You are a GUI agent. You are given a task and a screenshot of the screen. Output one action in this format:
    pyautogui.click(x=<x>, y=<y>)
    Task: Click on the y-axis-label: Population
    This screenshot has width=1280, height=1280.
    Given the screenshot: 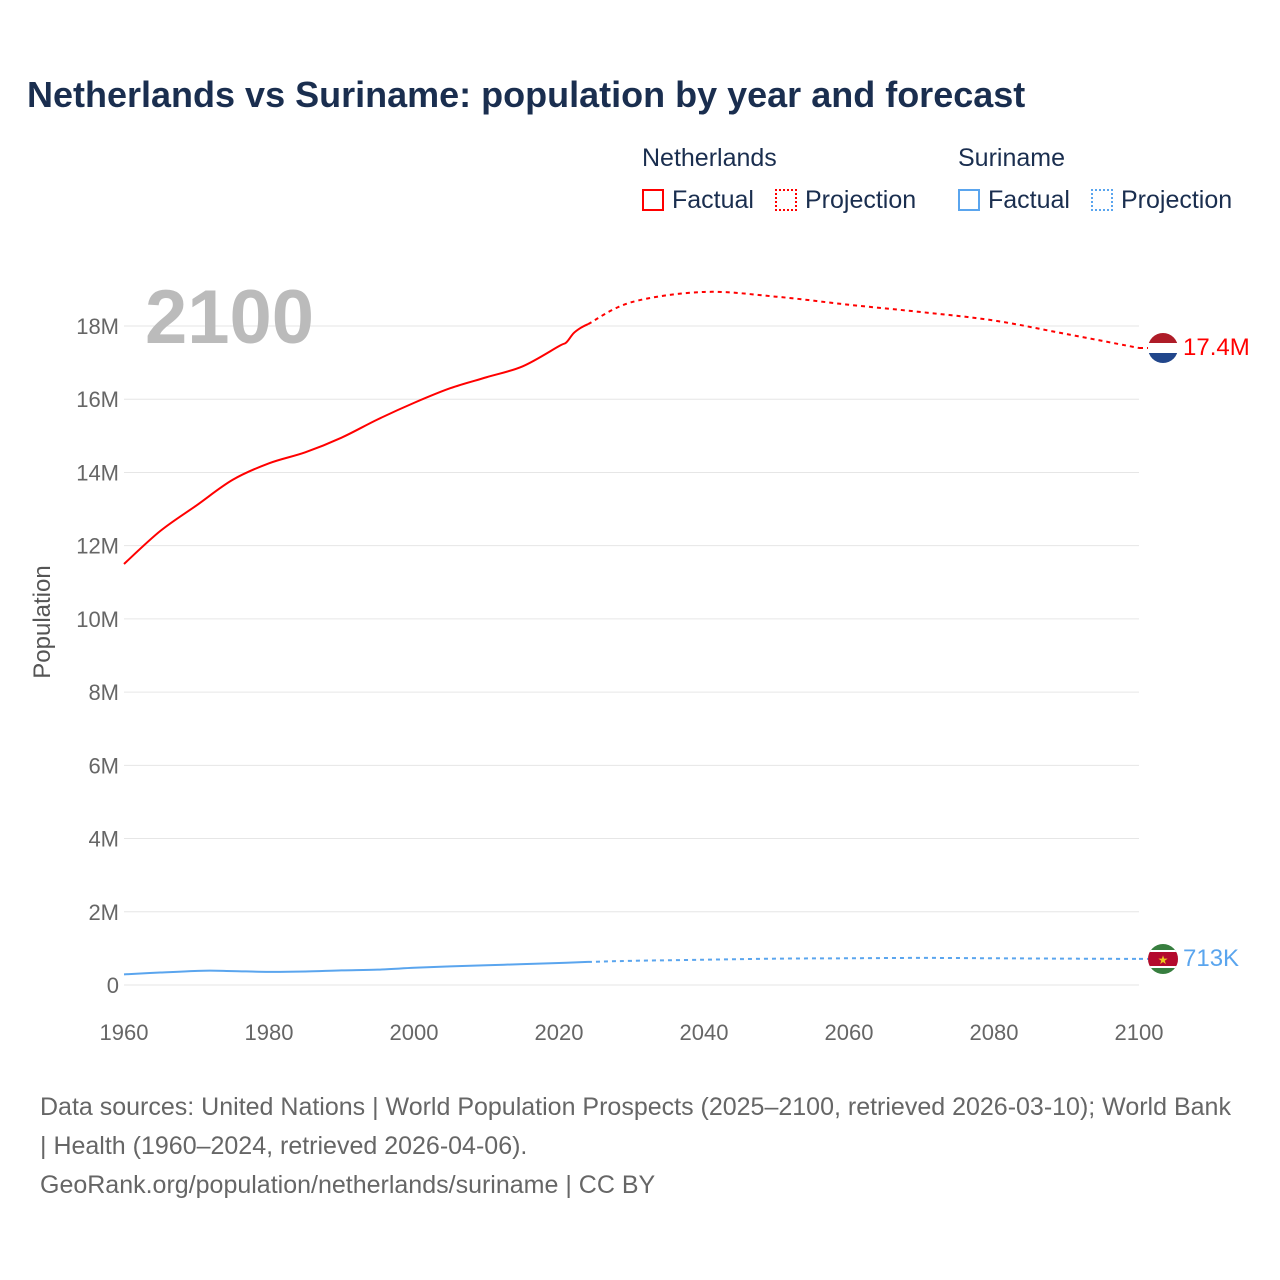 What is the action you would take?
    pyautogui.click(x=42, y=621)
    